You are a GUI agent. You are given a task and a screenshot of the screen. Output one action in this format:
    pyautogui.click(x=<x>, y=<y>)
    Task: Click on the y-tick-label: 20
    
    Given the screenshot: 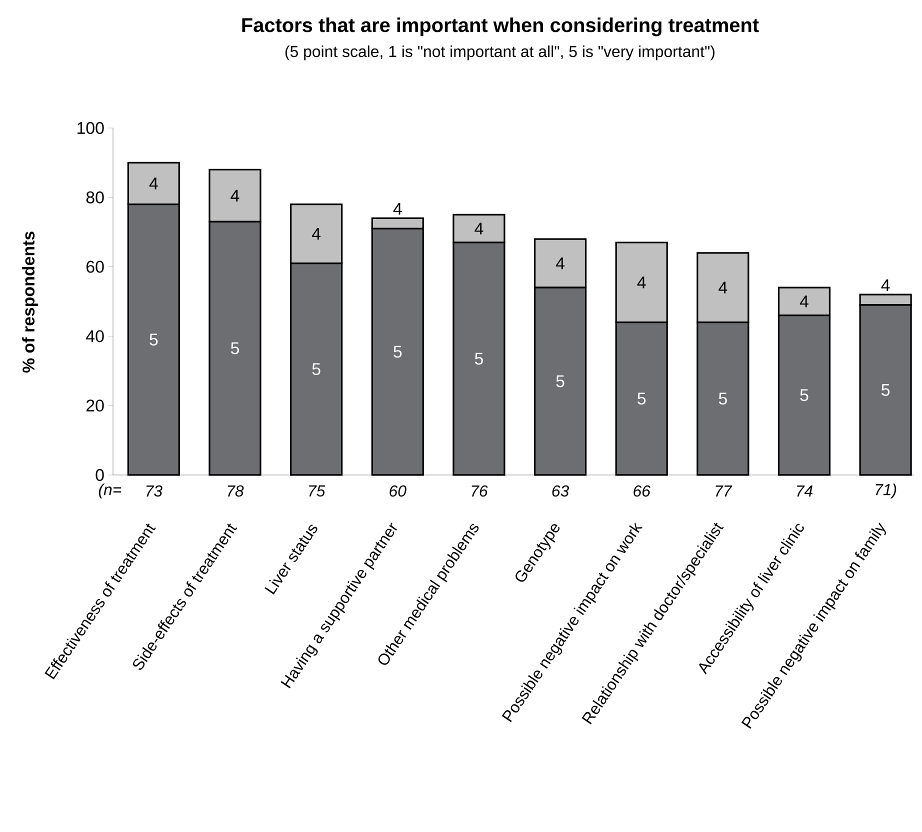 What is the action you would take?
    pyautogui.click(x=95, y=406)
    